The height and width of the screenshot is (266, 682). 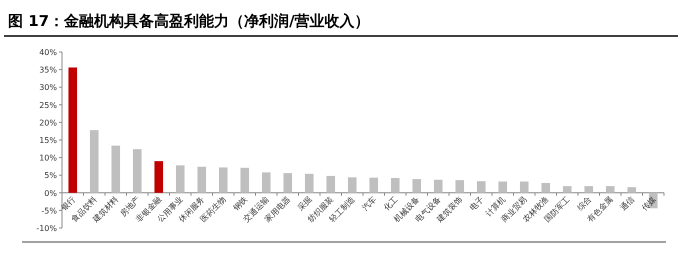 What do you see at coordinates (47, 228) in the screenshot?
I see `y-tick-label: -10%` at bounding box center [47, 228].